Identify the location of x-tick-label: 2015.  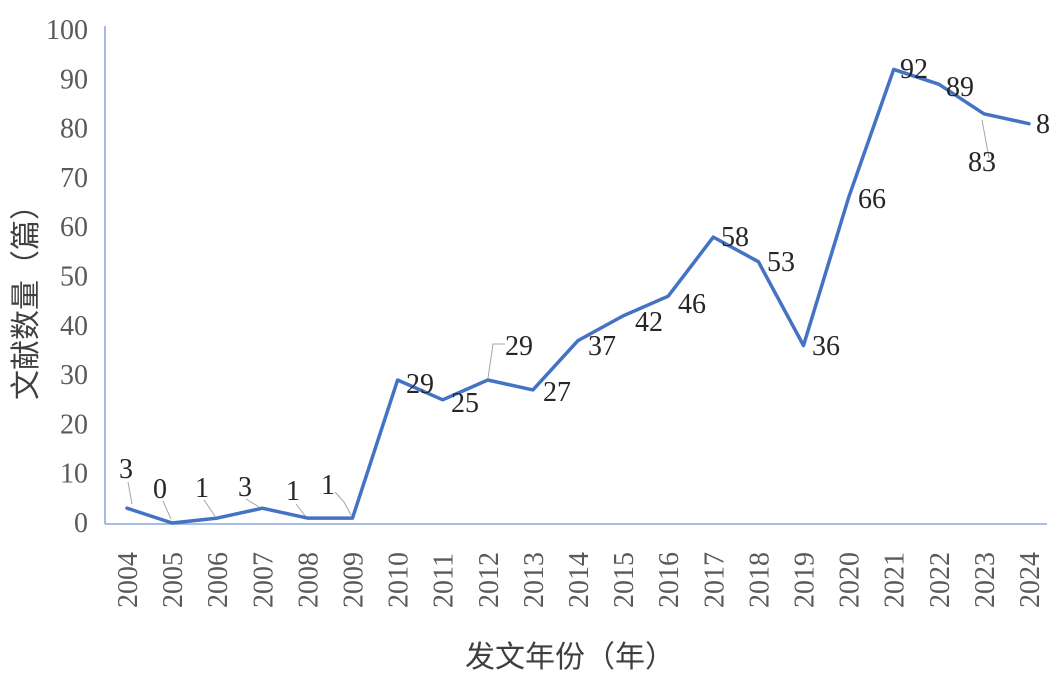
(624, 580).